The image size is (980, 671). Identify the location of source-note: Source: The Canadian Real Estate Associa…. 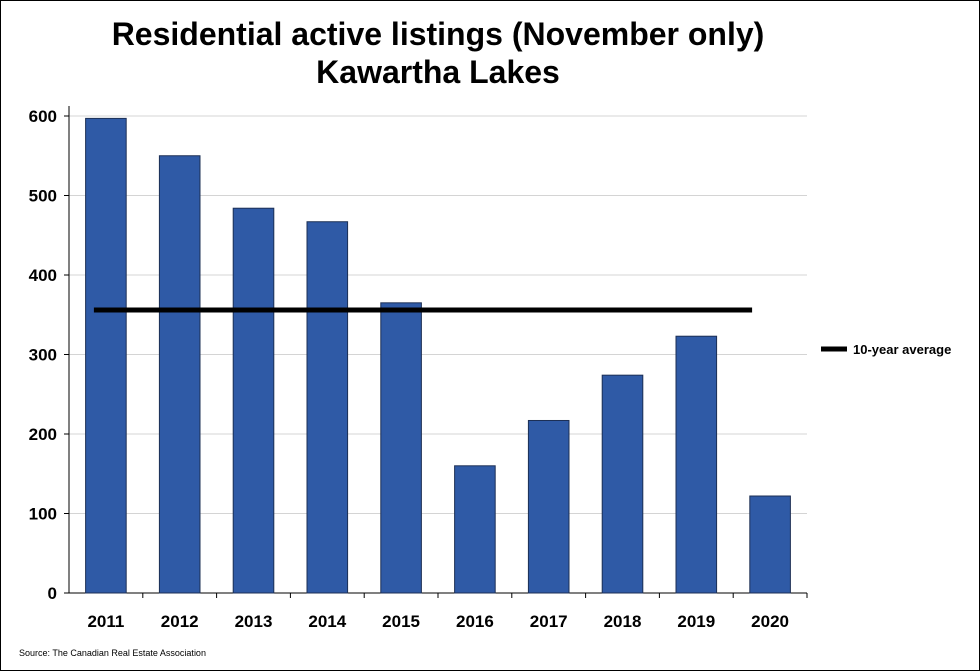
(112, 653).